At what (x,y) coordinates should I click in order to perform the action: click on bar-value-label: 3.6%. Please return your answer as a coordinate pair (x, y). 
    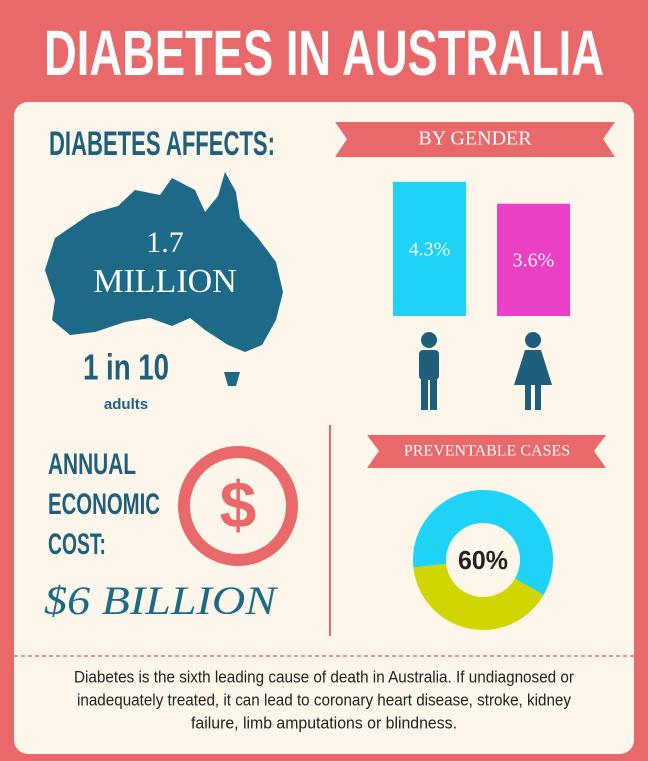
    Looking at the image, I should click on (534, 260).